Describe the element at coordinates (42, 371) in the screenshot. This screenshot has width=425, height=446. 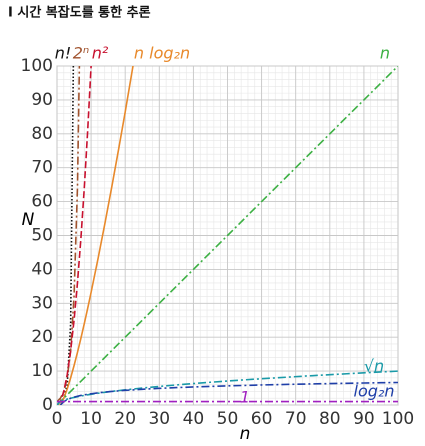
I see `y-tick-label: 10` at that location.